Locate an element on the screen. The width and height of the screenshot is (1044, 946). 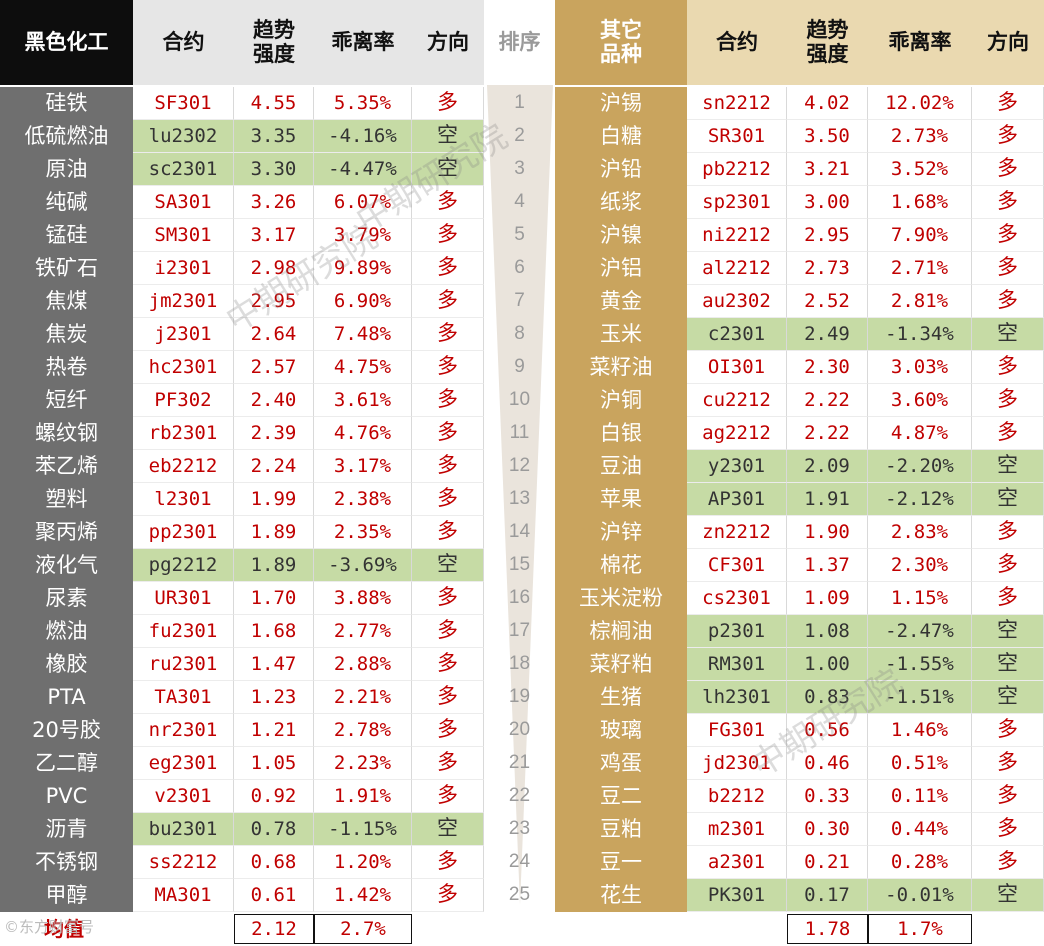
right-variety-name: 黄金 is located at coordinates (621, 301).